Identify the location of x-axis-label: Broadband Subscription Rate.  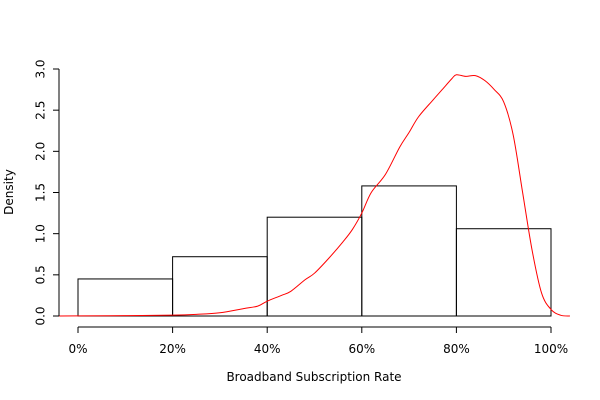
(313, 377).